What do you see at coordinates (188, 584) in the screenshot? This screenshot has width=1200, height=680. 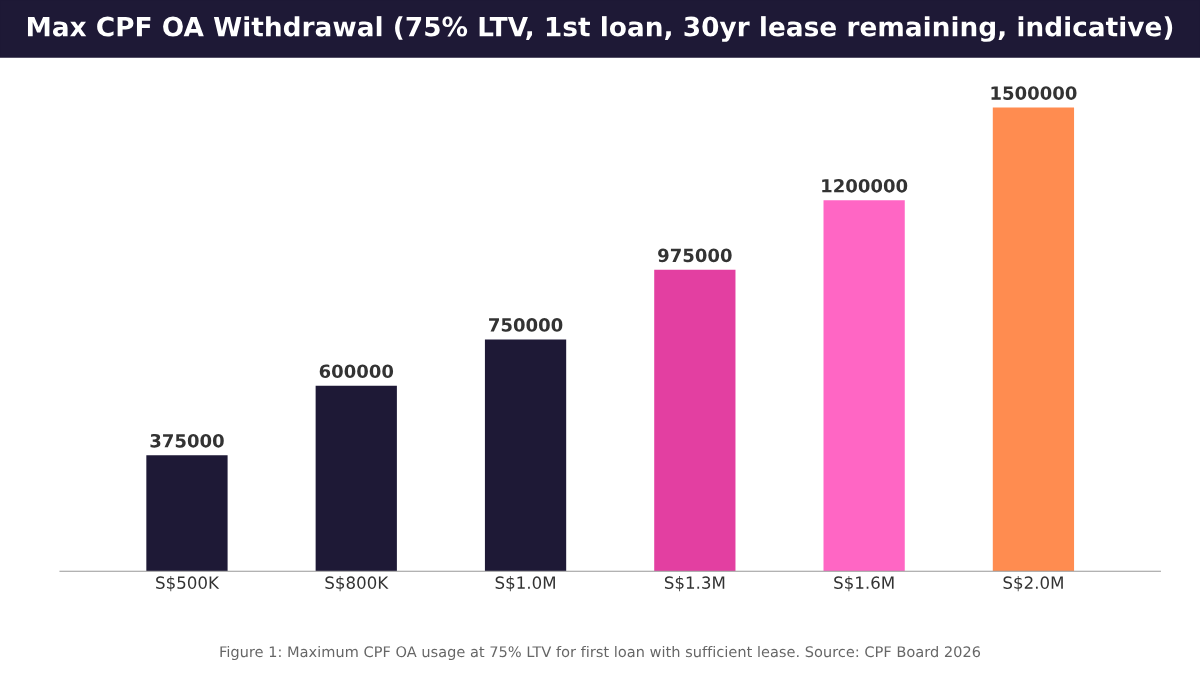 I see `x-tick-label: S$500K` at bounding box center [188, 584].